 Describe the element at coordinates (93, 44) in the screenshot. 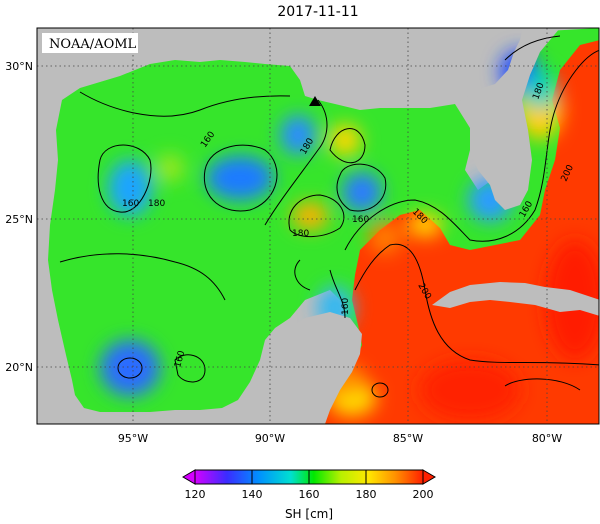

I see `credit-label: NOAA/AOML` at that location.